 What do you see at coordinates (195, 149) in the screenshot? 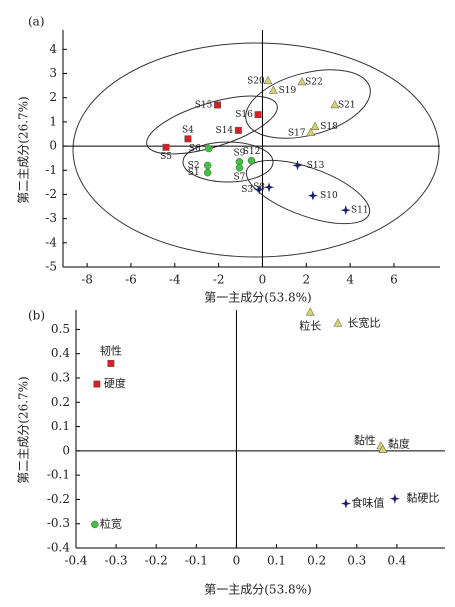
I see `point-label: S6` at bounding box center [195, 149].